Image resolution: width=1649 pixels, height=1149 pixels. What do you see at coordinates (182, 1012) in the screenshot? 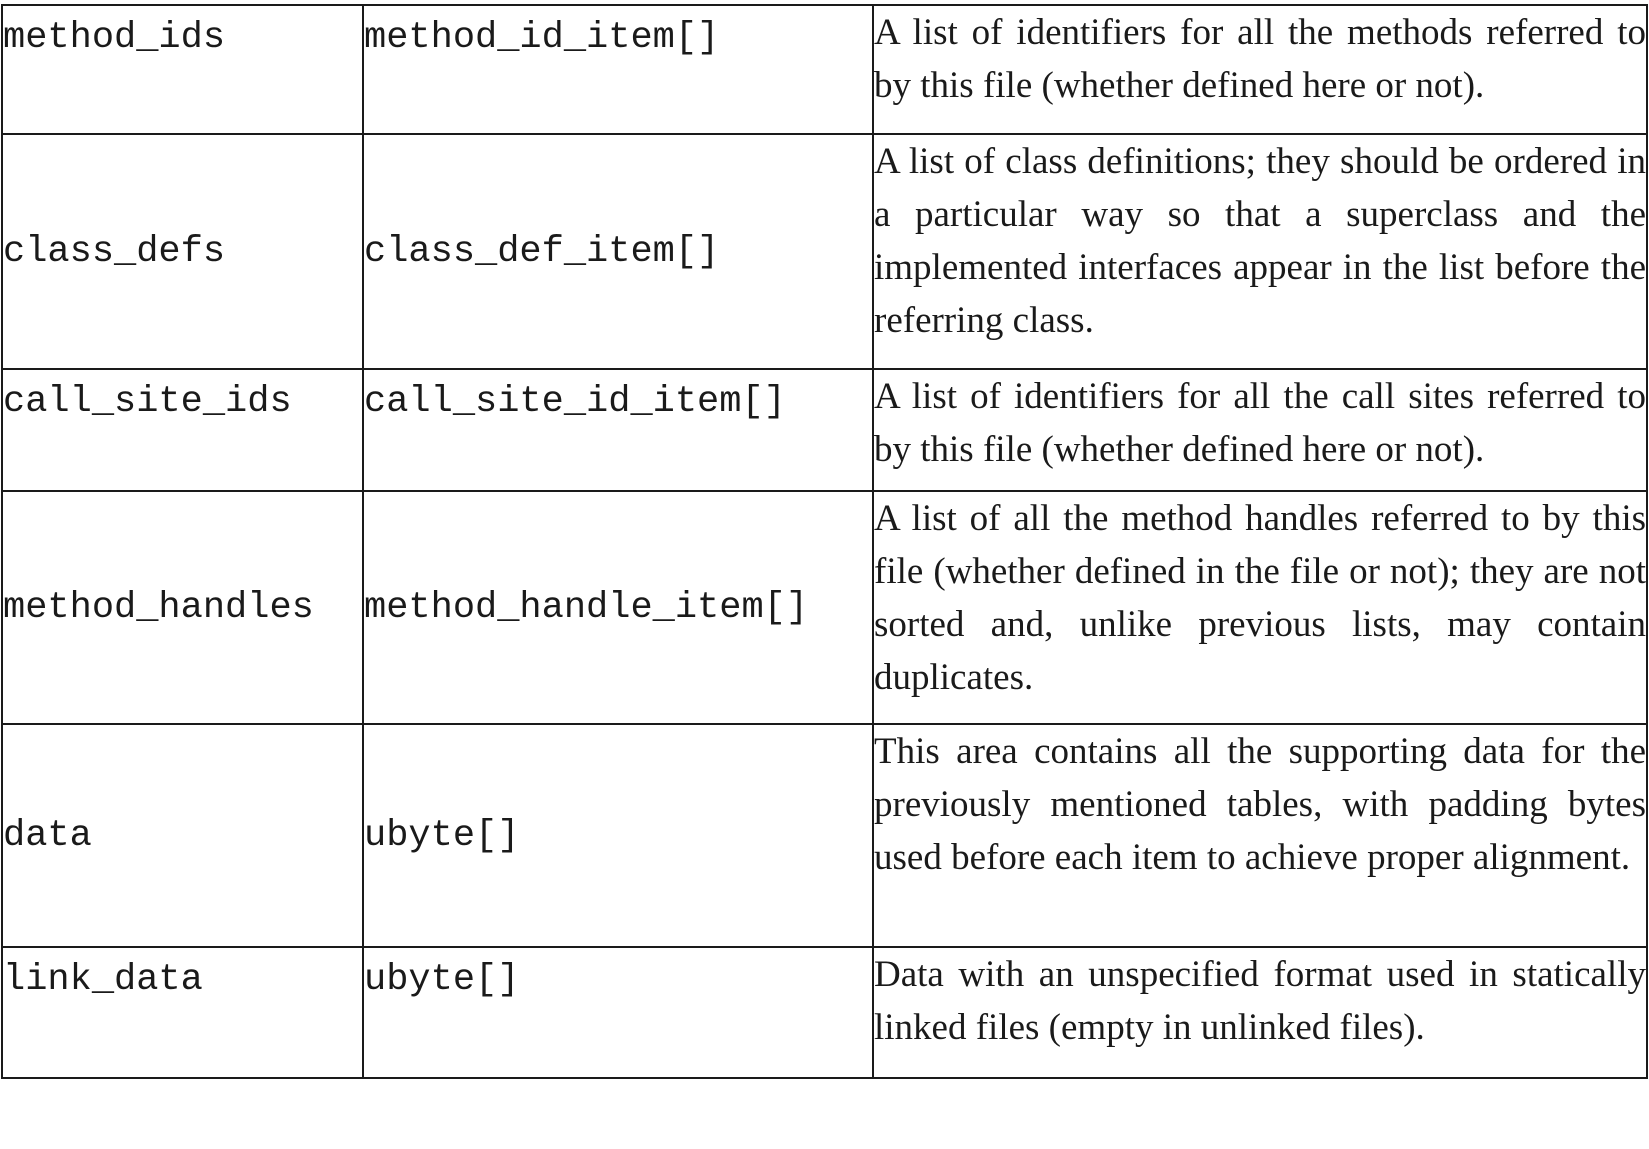
I see `field-name-cell: link_data` at bounding box center [182, 1012].